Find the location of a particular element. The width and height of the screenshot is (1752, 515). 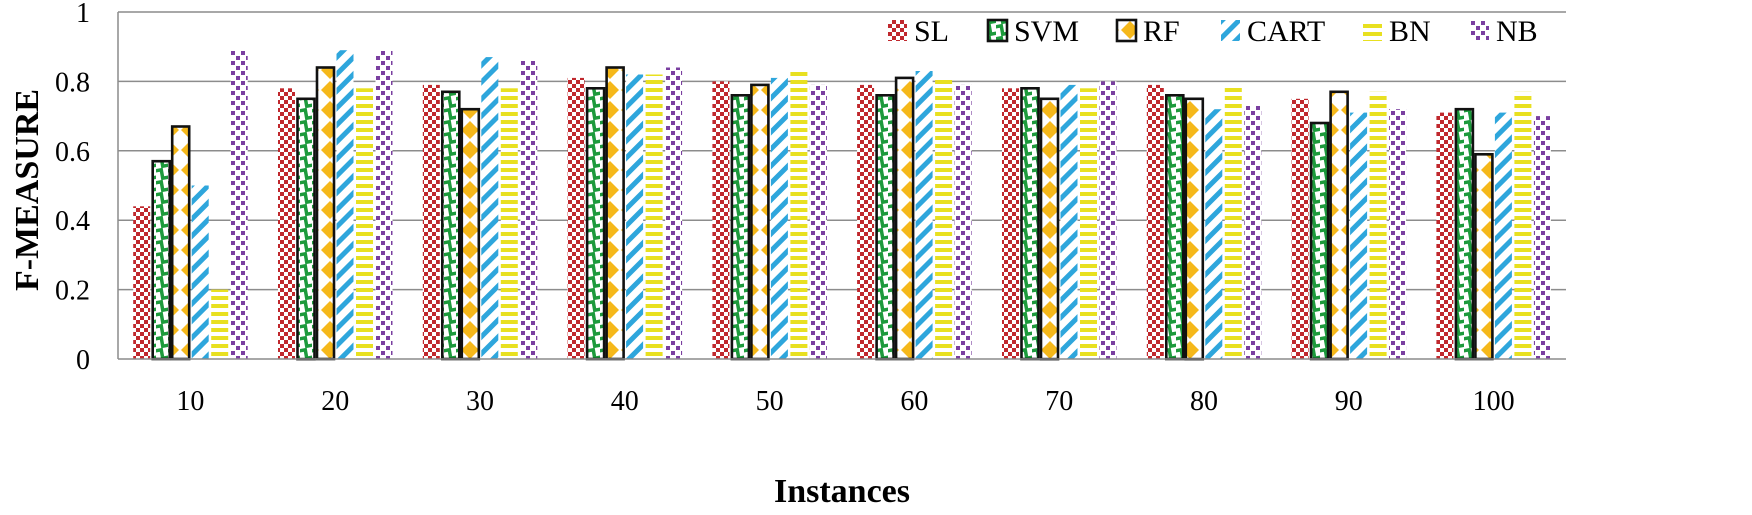

y-tick-label: 0.4 is located at coordinates (72, 221).